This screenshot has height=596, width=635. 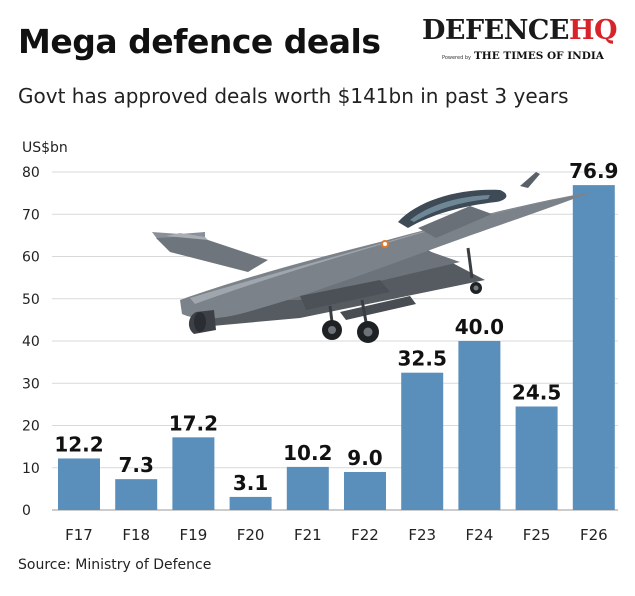 What do you see at coordinates (251, 535) in the screenshot?
I see `x-tick-label: F20` at bounding box center [251, 535].